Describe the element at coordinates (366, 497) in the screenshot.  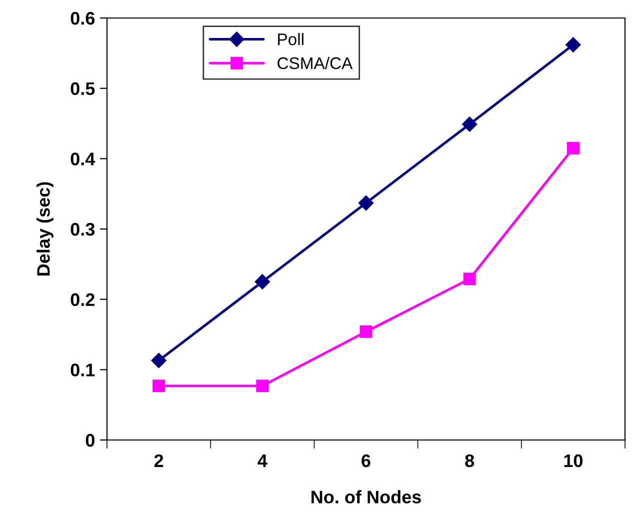
I see `x-axis-title: No. of Nodes` at that location.